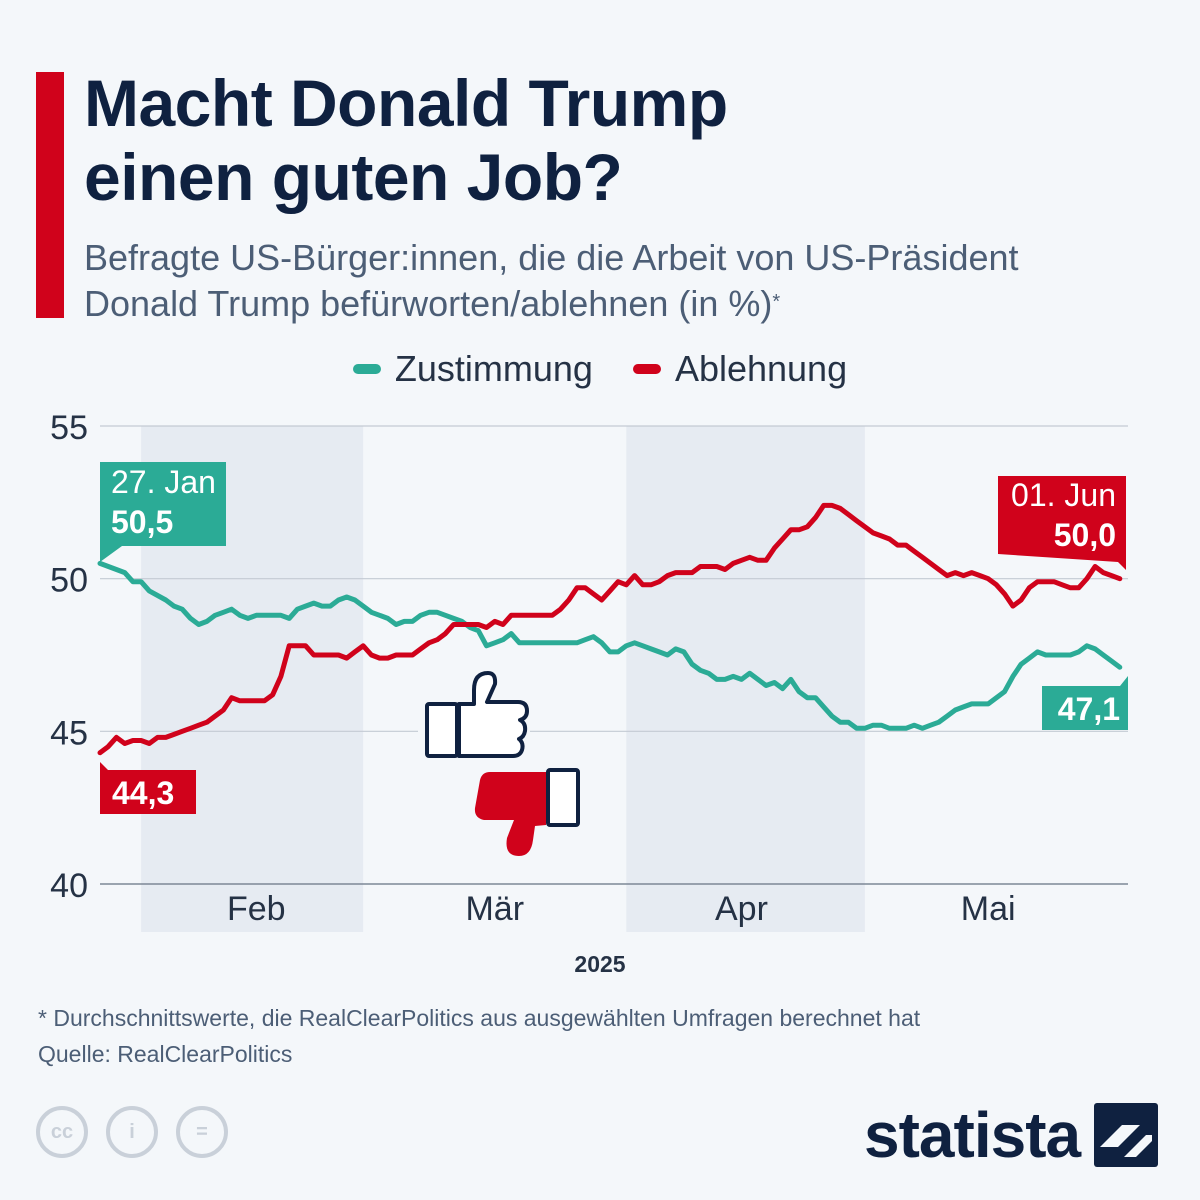  I want to click on callout-disapprove-end-date: 01. Jun, so click(1063, 495).